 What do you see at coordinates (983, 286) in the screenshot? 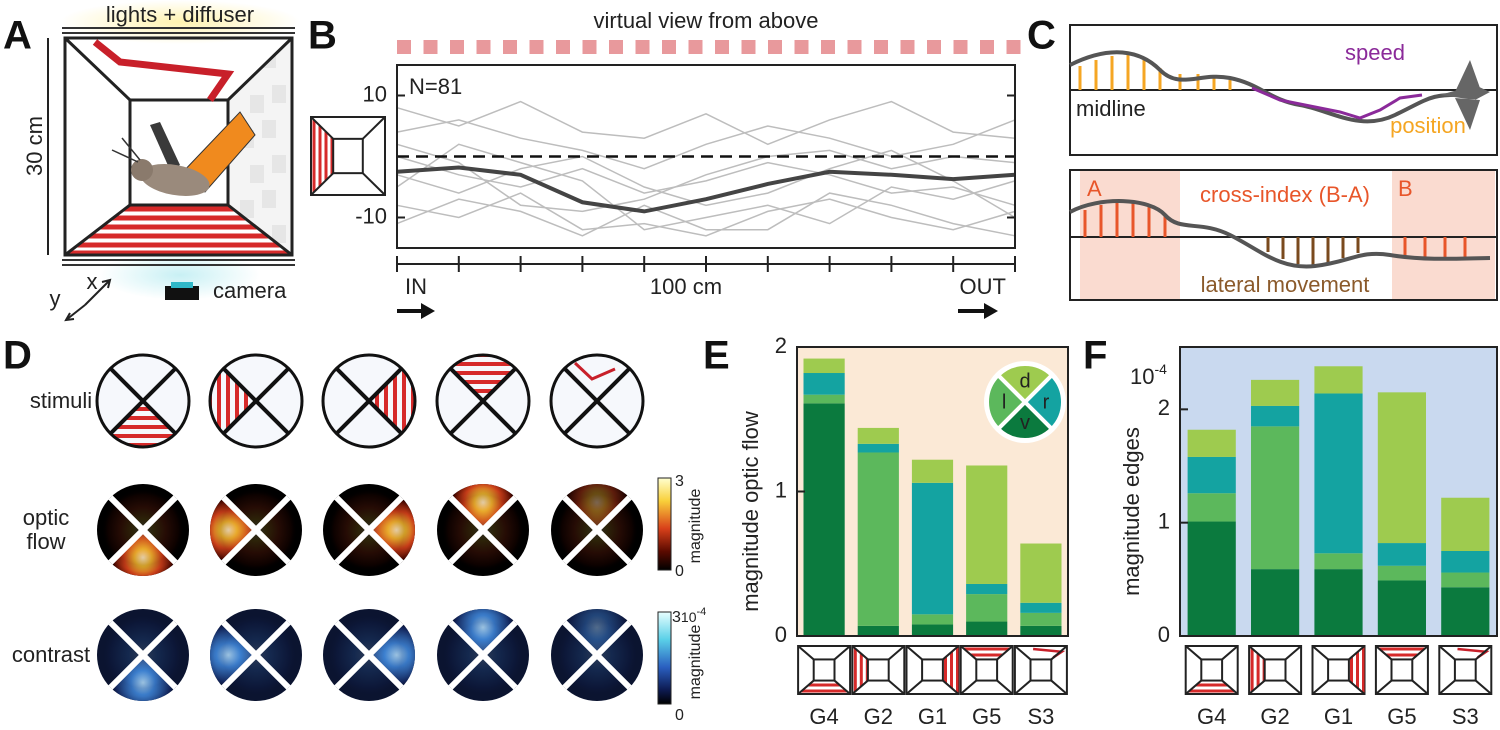
I see `x-end-label: OUT` at bounding box center [983, 286].